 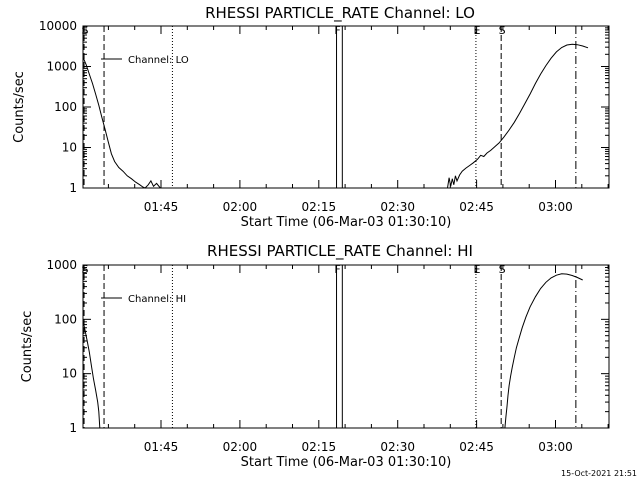 What do you see at coordinates (58, 26) in the screenshot?
I see `y-tick-label: 10000` at bounding box center [58, 26].